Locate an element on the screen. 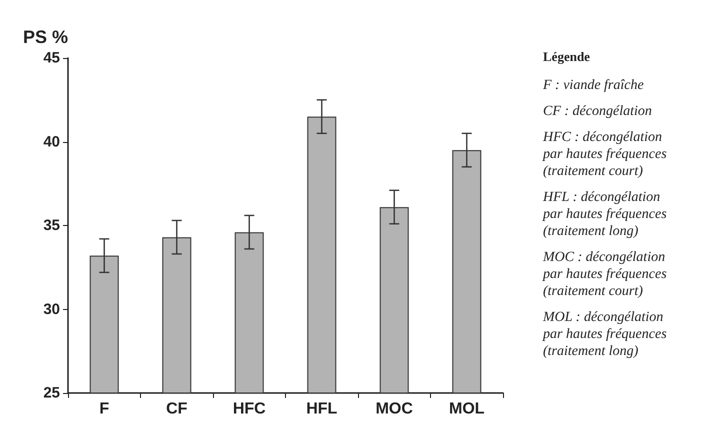 This screenshot has width=717, height=438. x-tick-label: F is located at coordinates (104, 409).